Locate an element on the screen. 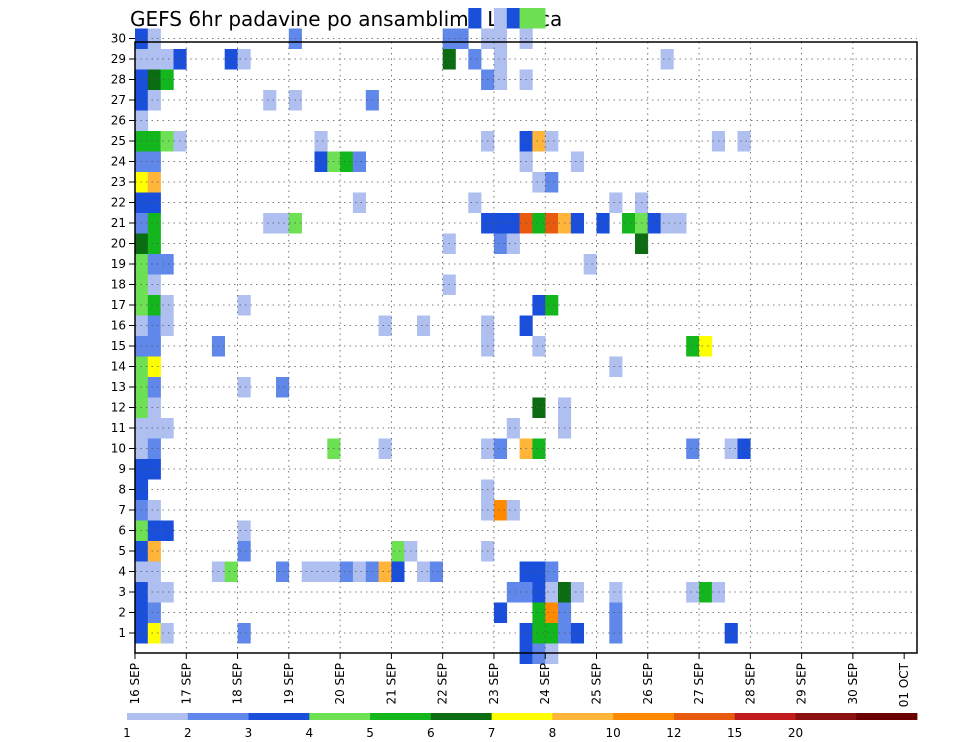 This screenshot has width=960, height=742. y-tick-label: 26 is located at coordinates (118, 121).